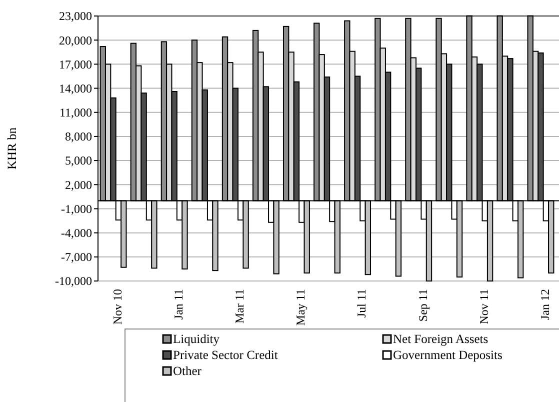  What do you see at coordinates (78, 185) in the screenshot?
I see `y-tick-label: 2,000` at bounding box center [78, 185].